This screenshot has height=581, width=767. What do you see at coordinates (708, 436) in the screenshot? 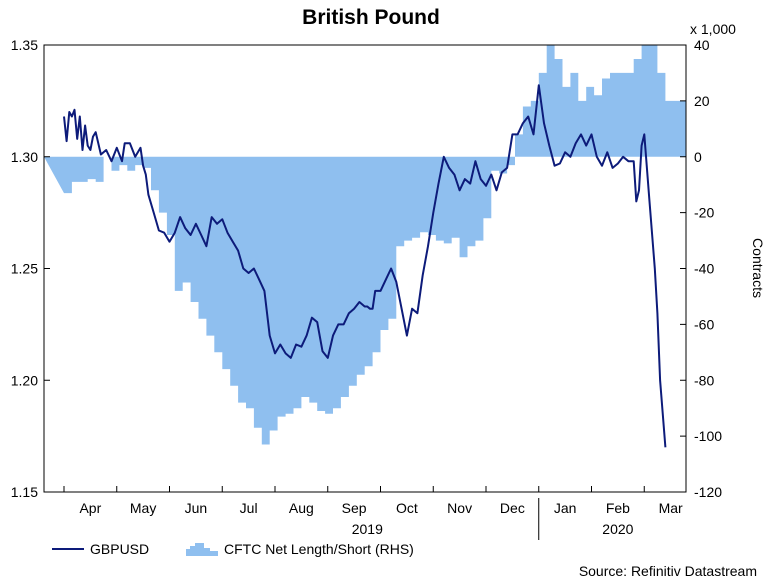
I see `right-tick-label: -100` at bounding box center [708, 436].